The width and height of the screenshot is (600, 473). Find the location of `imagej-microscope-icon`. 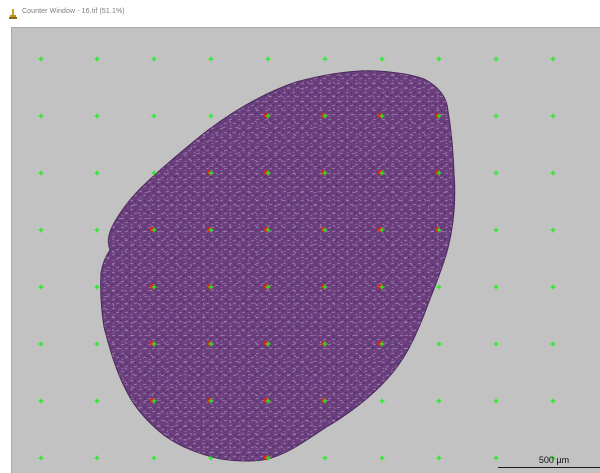

imagej-microscope-icon is located at coordinates (13, 12).